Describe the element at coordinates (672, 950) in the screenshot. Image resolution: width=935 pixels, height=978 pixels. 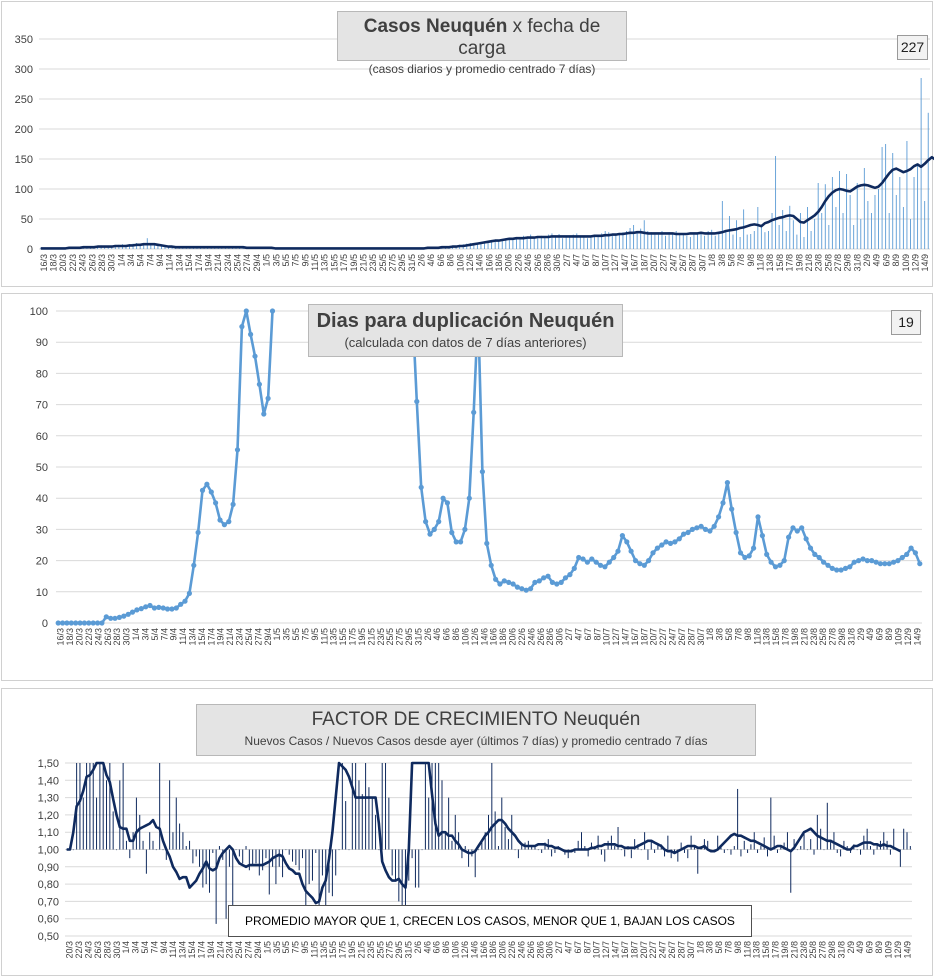
I see `growth-x-tick: 26/7` at that location.